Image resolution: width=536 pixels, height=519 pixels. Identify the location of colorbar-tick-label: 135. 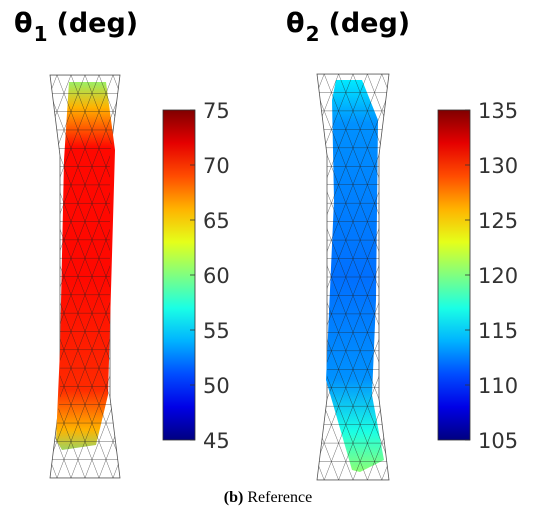
(498, 111).